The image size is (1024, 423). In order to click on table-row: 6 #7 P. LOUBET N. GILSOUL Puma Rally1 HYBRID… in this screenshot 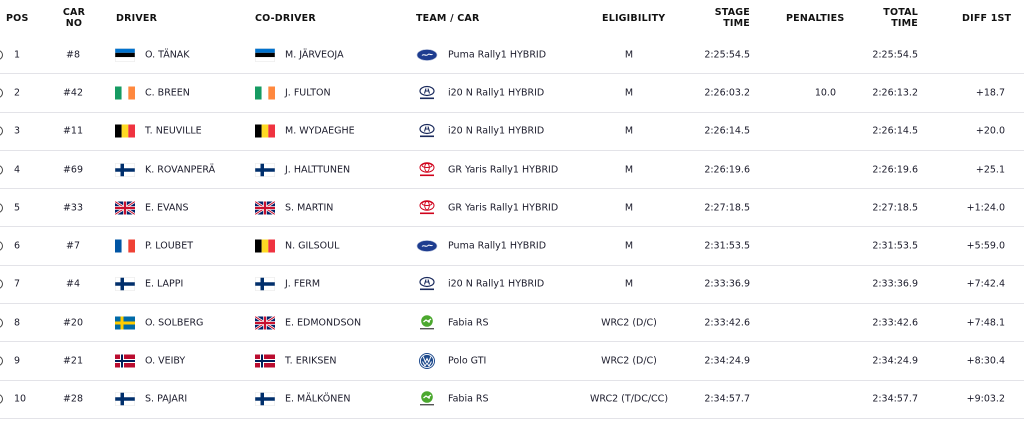, I will do `click(512, 246)`.